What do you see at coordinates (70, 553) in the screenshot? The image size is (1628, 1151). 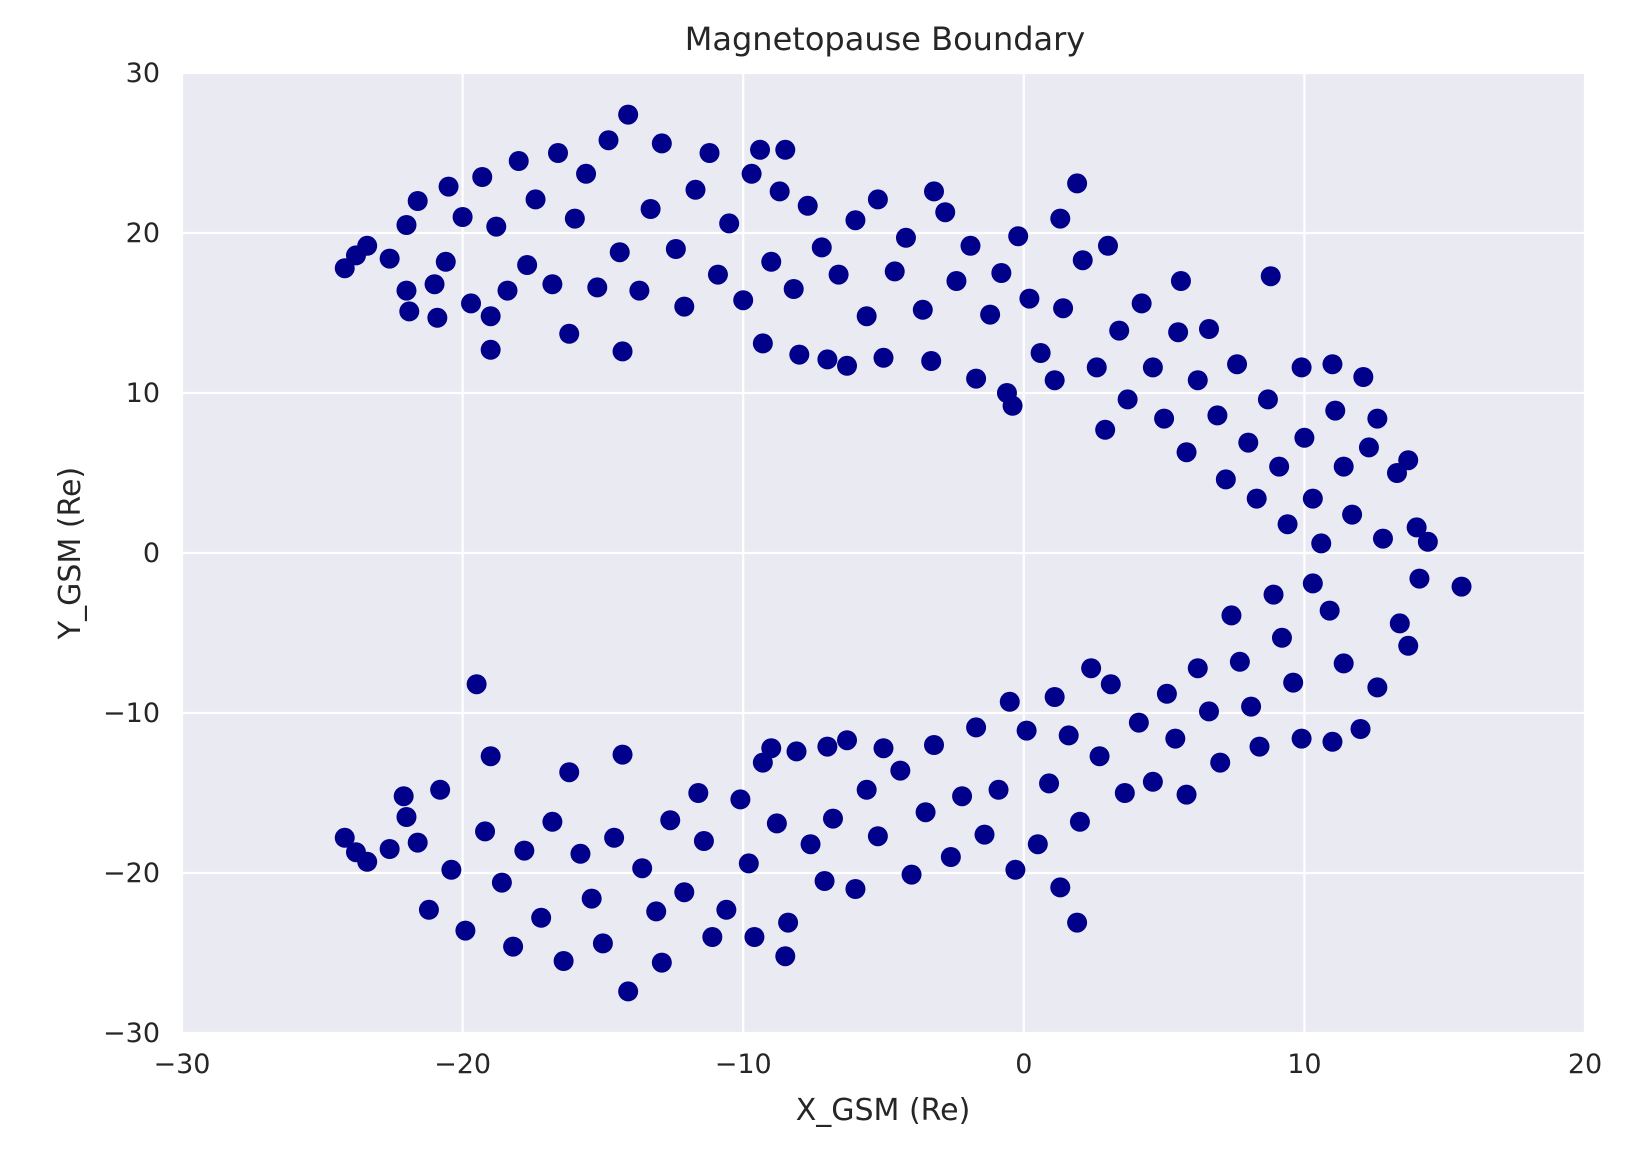 I see `y-axis-label: Y_GSM (Re)` at bounding box center [70, 553].